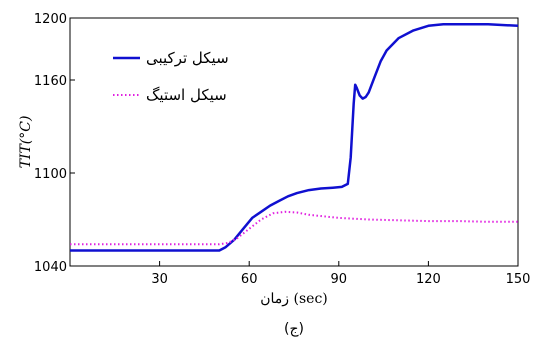 The height and width of the screenshot is (341, 537). What do you see at coordinates (518, 279) in the screenshot?
I see `x-tick-label: 150` at bounding box center [518, 279].